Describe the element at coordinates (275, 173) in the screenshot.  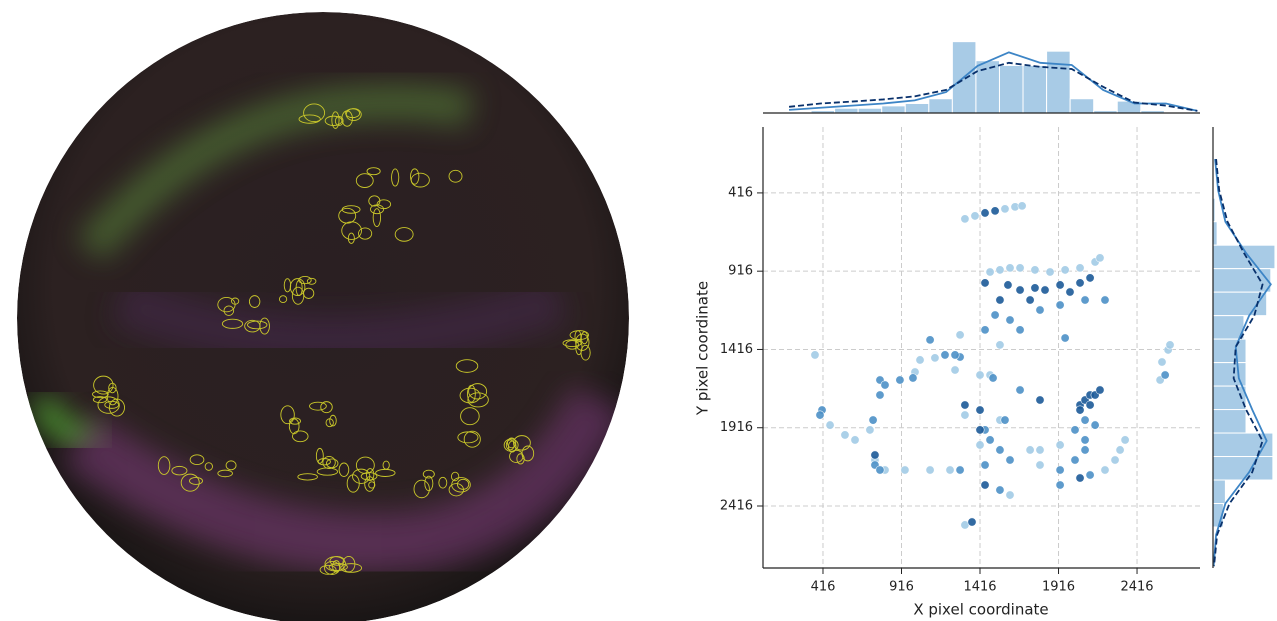
I see `aurora-green` at that location.